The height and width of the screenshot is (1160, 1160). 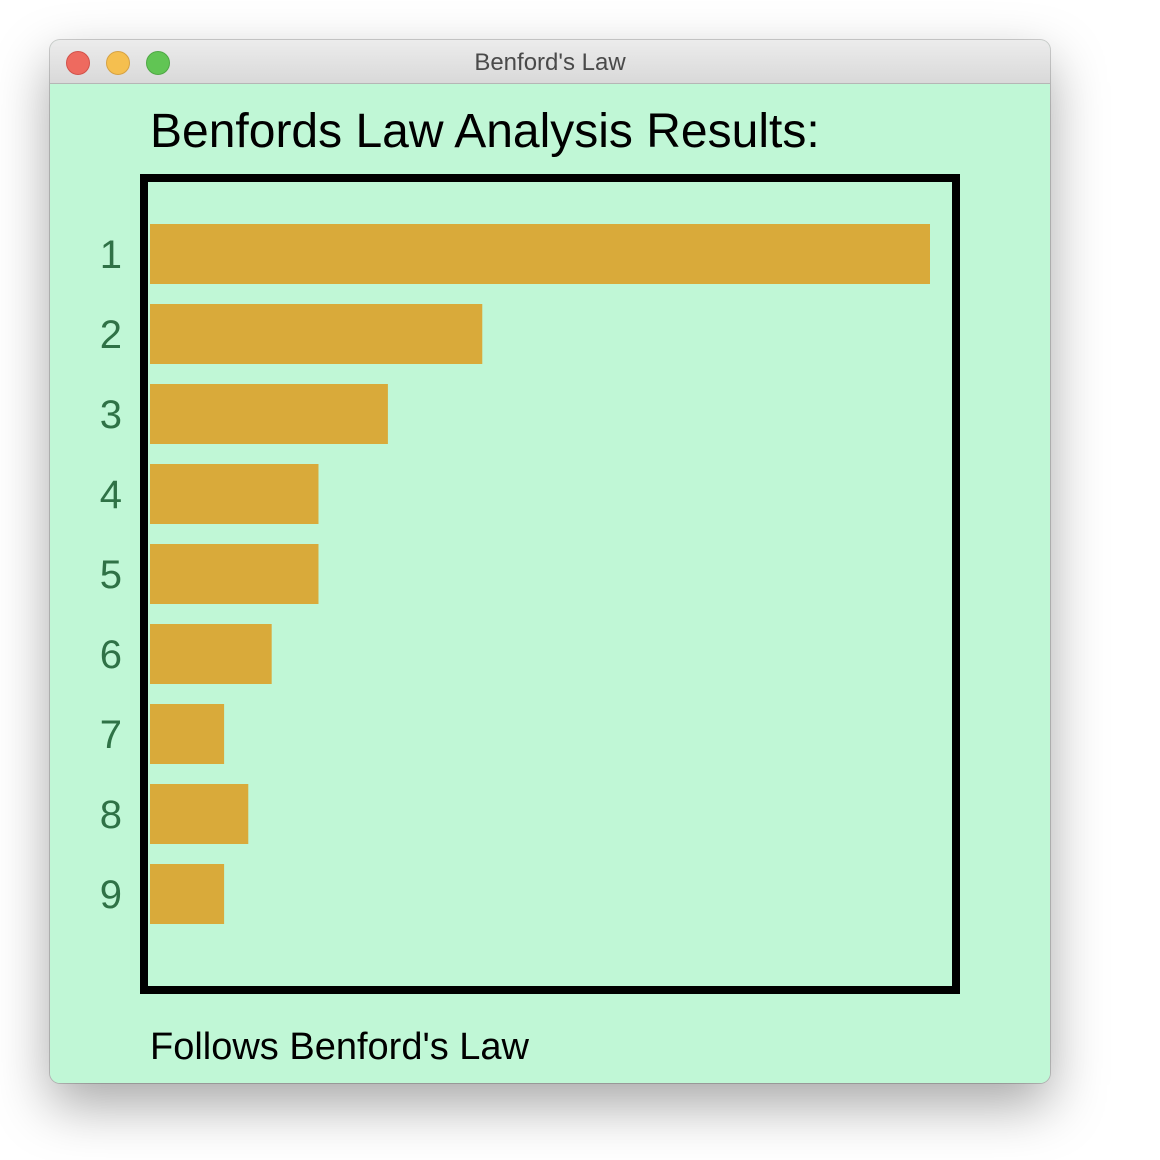 I want to click on digit-label-4: 4, so click(x=111, y=495).